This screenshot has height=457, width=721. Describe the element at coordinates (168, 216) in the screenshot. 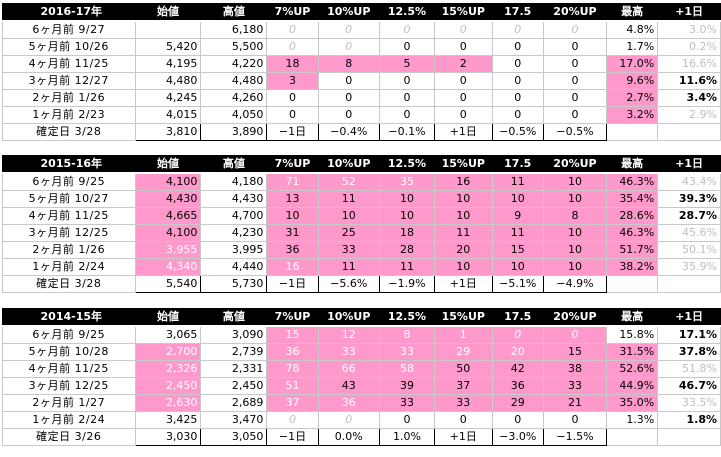

I see `data-cell: 4,665` at that location.